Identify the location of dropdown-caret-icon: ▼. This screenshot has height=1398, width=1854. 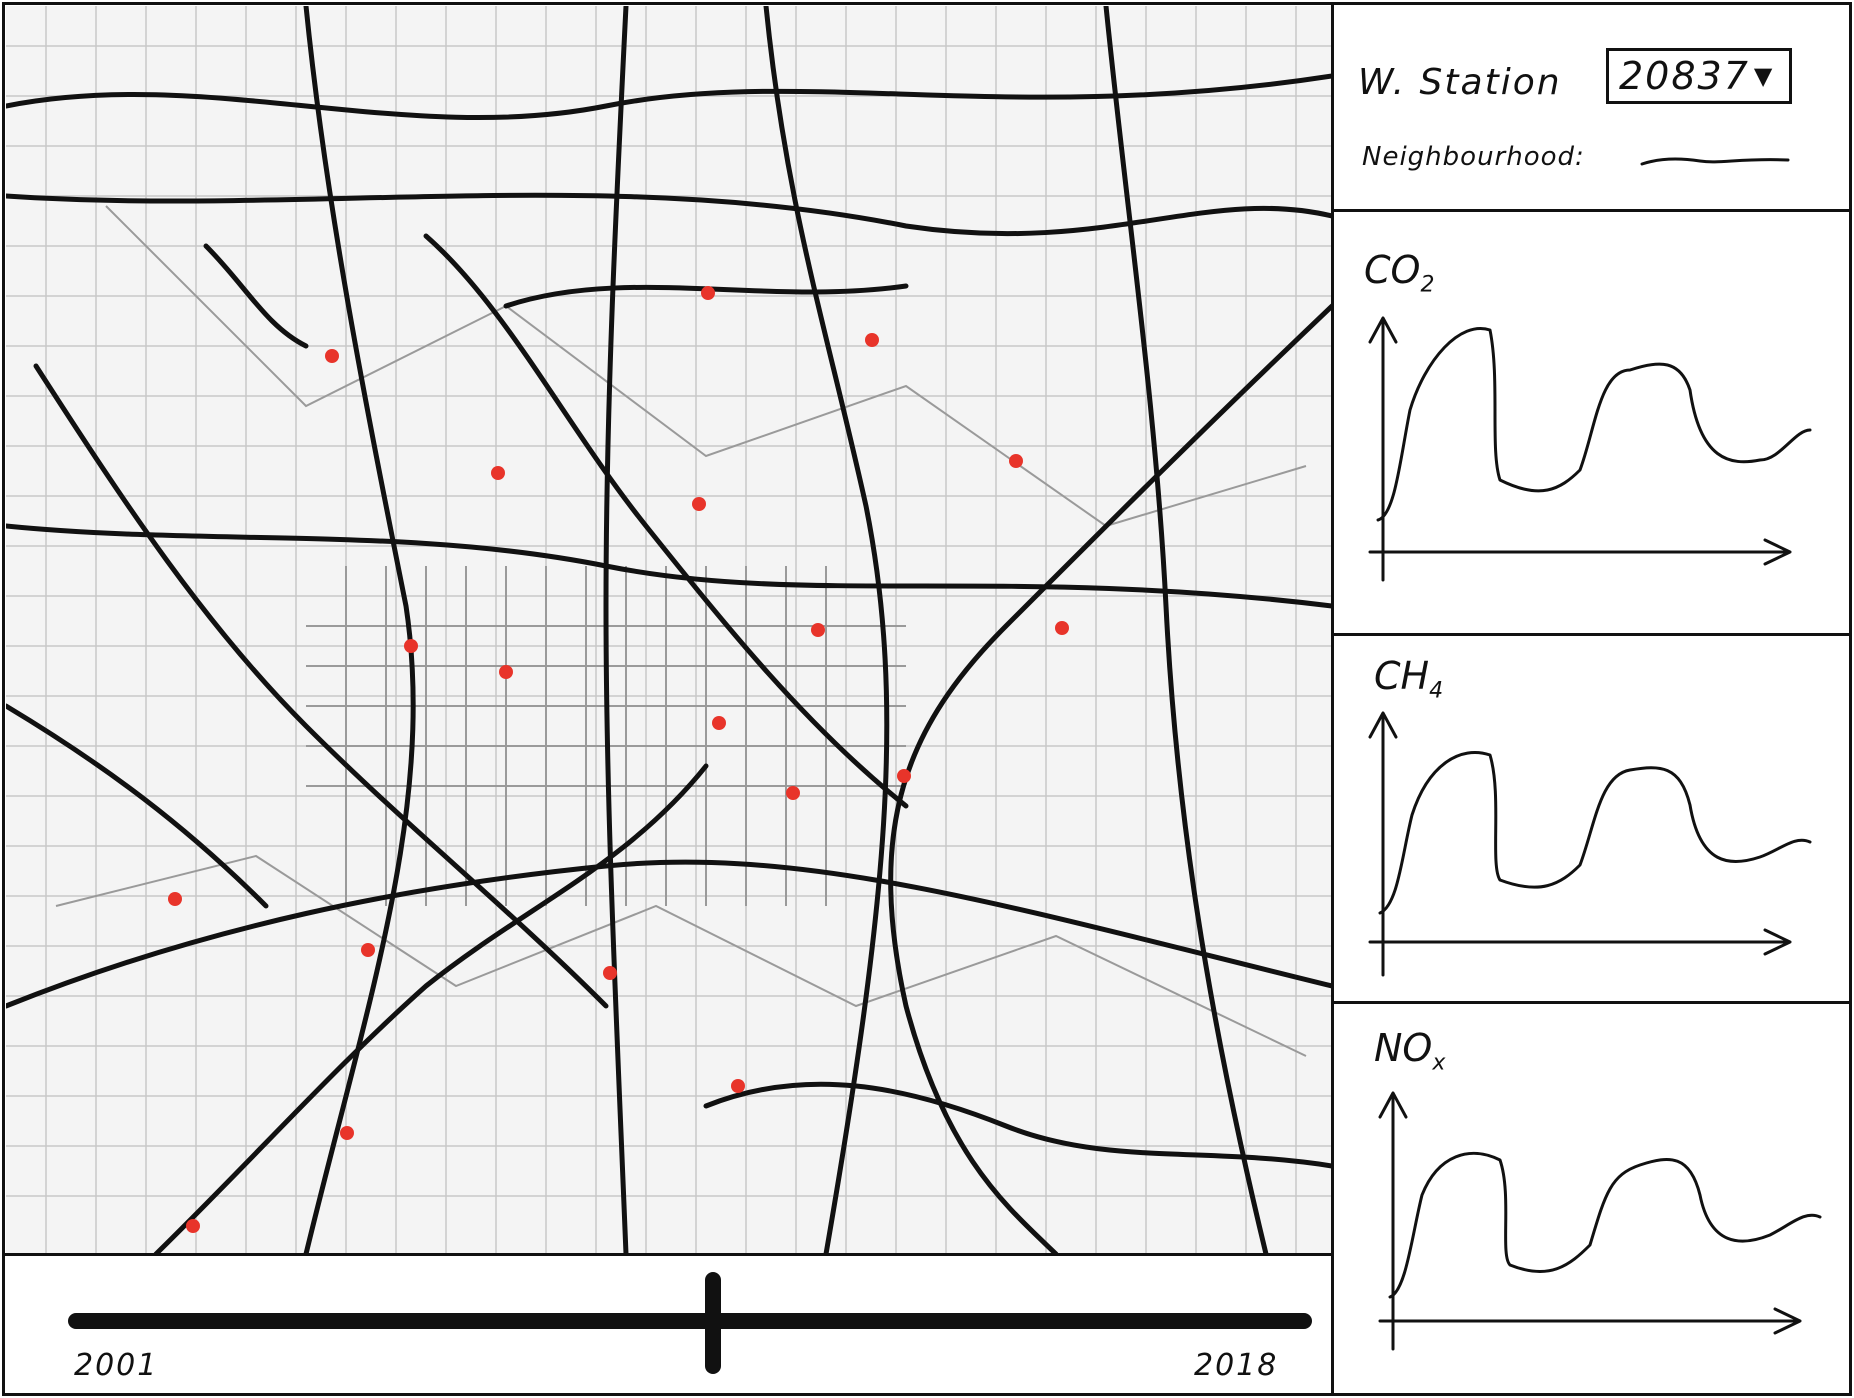
(1764, 76).